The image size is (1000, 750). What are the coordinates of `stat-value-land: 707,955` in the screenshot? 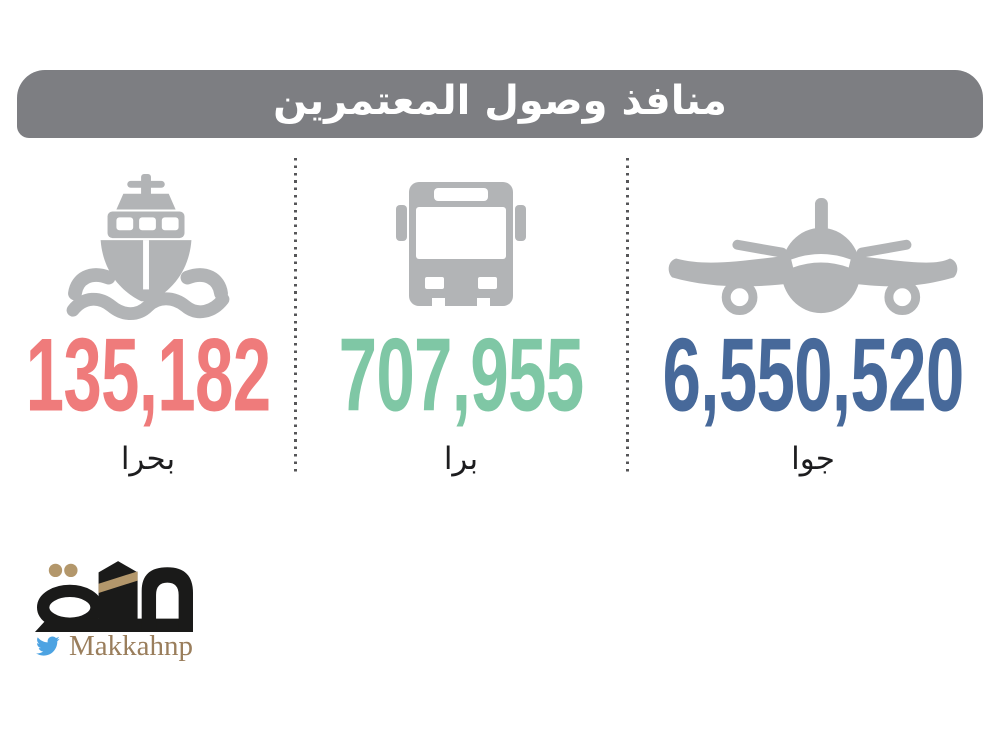 It's located at (461, 375).